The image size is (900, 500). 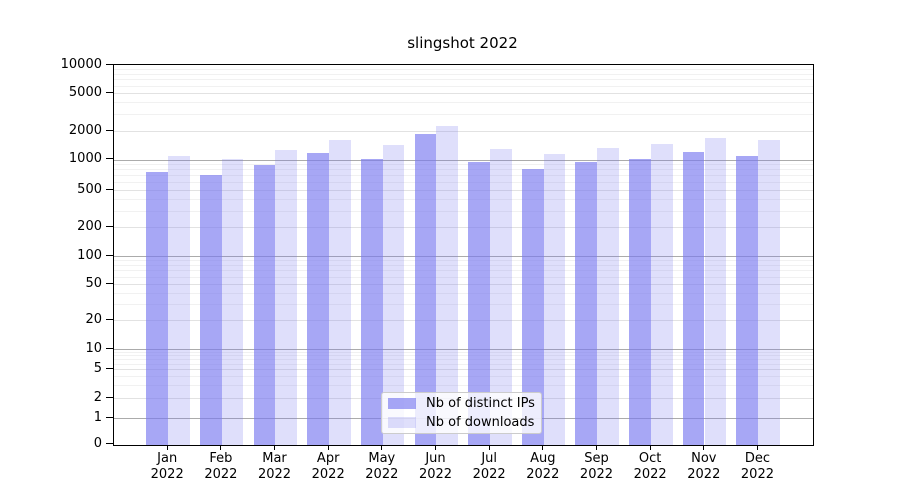 I want to click on bar-distinct-ips-apr, so click(x=318, y=299).